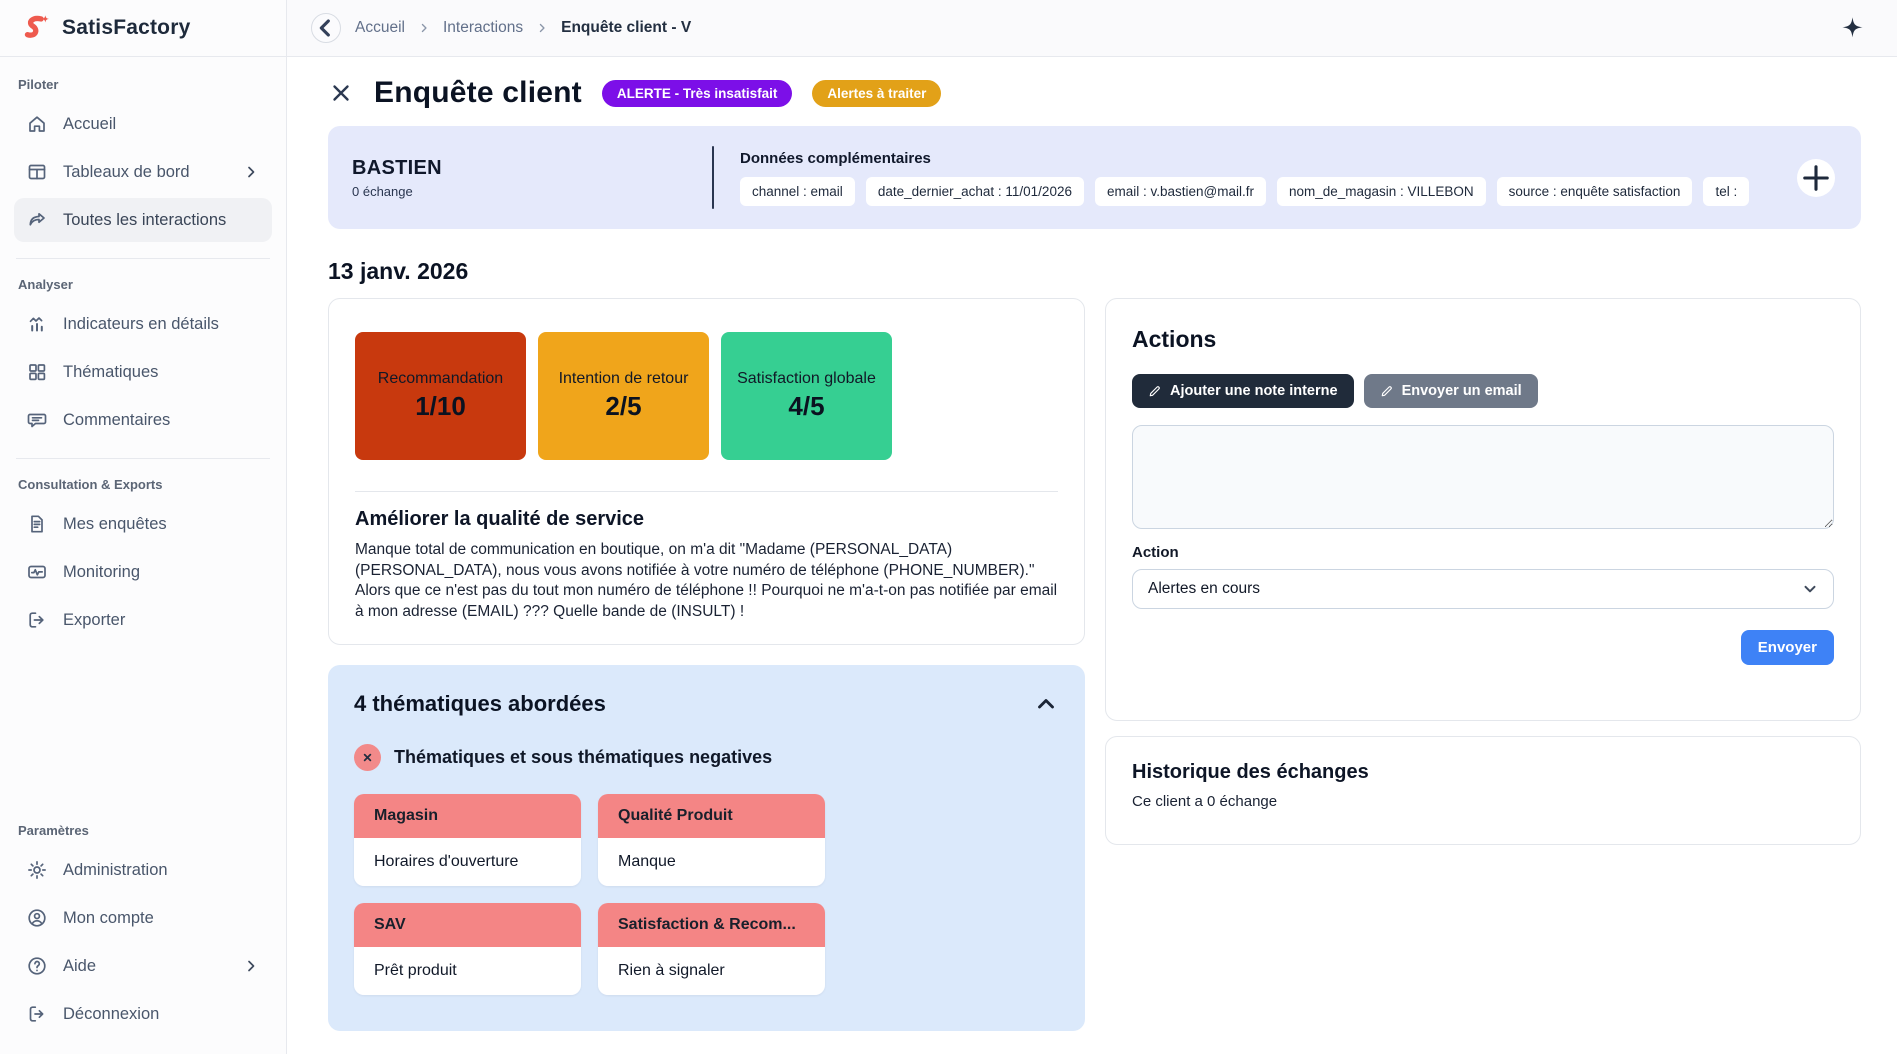  Describe the element at coordinates (90, 484) in the screenshot. I see `nav-section-consultation-exports: Consultation & Exports` at that location.